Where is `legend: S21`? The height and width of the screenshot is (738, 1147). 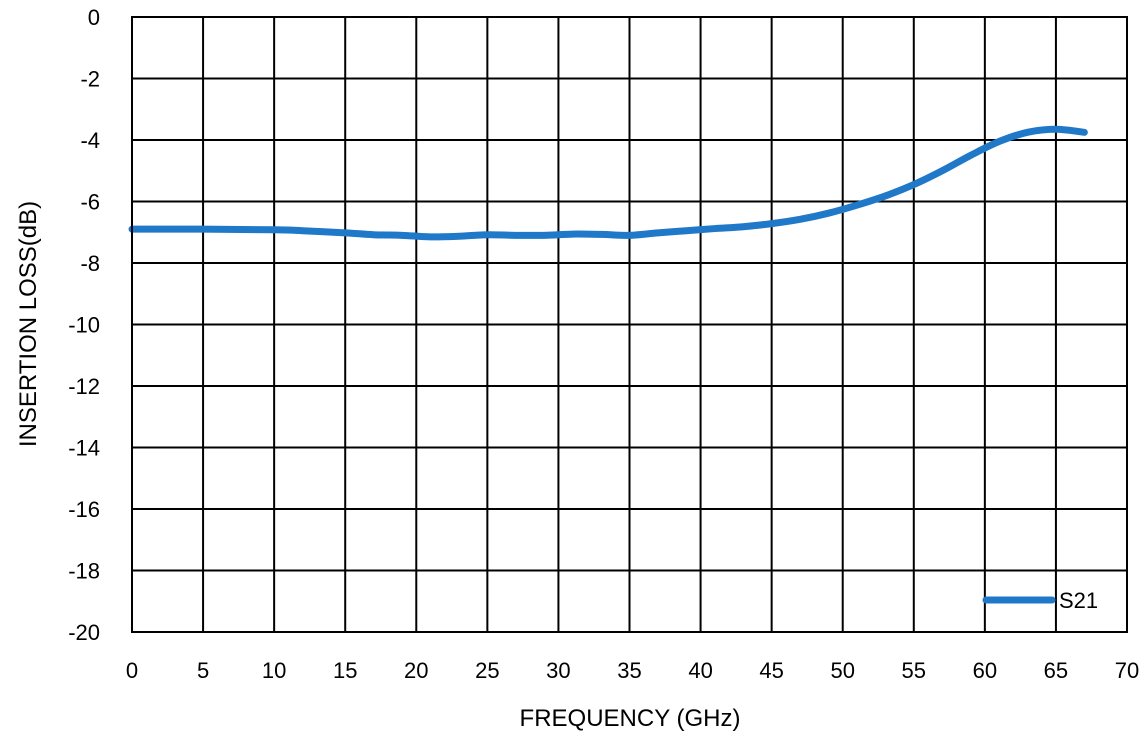 legend: S21 is located at coordinates (1040, 600).